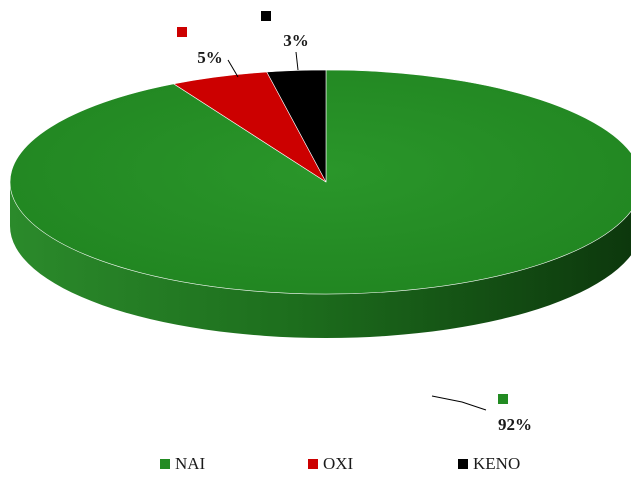 The height and width of the screenshot is (485, 631). What do you see at coordinates (210, 57) in the screenshot?
I see `data-label-oxi: 5%` at bounding box center [210, 57].